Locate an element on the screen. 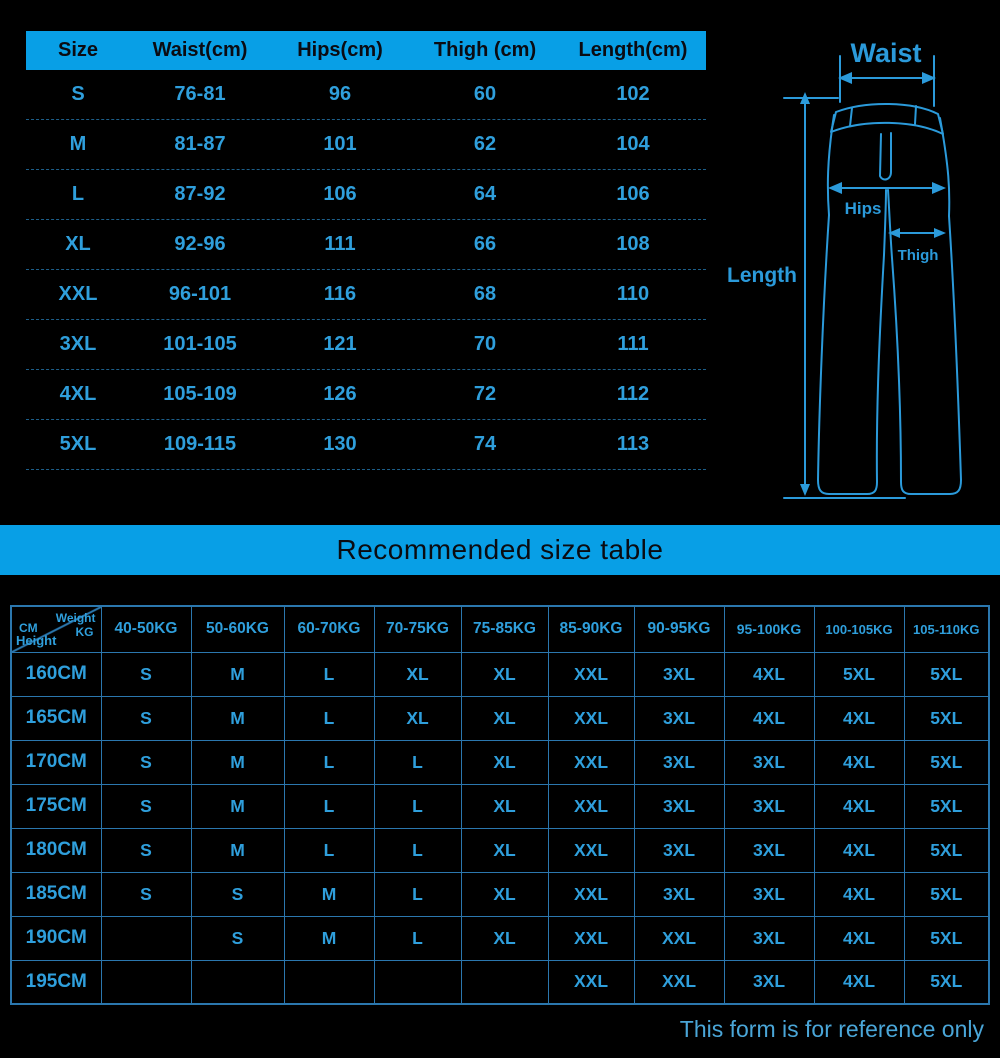 The height and width of the screenshot is (1058, 1000). recommended-table-row: 170CM S M L L XL XXL 3XL 3XL 4XL 5XL is located at coordinates (500, 762).